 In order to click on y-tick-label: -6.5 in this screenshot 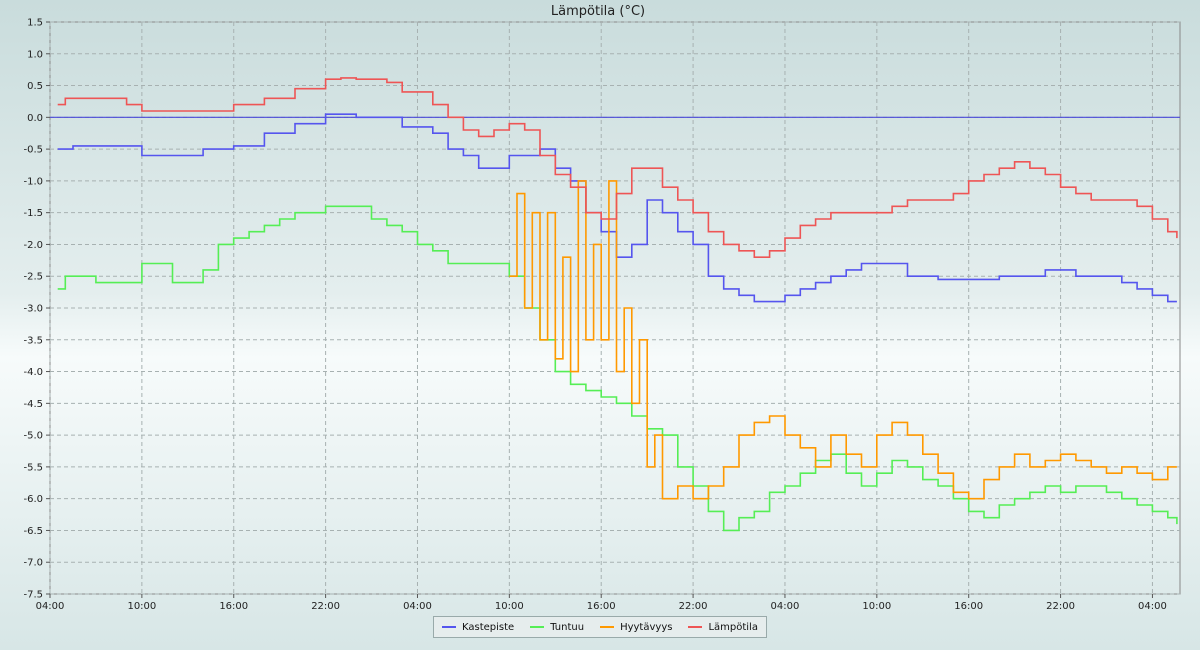, I will do `click(33, 531)`.